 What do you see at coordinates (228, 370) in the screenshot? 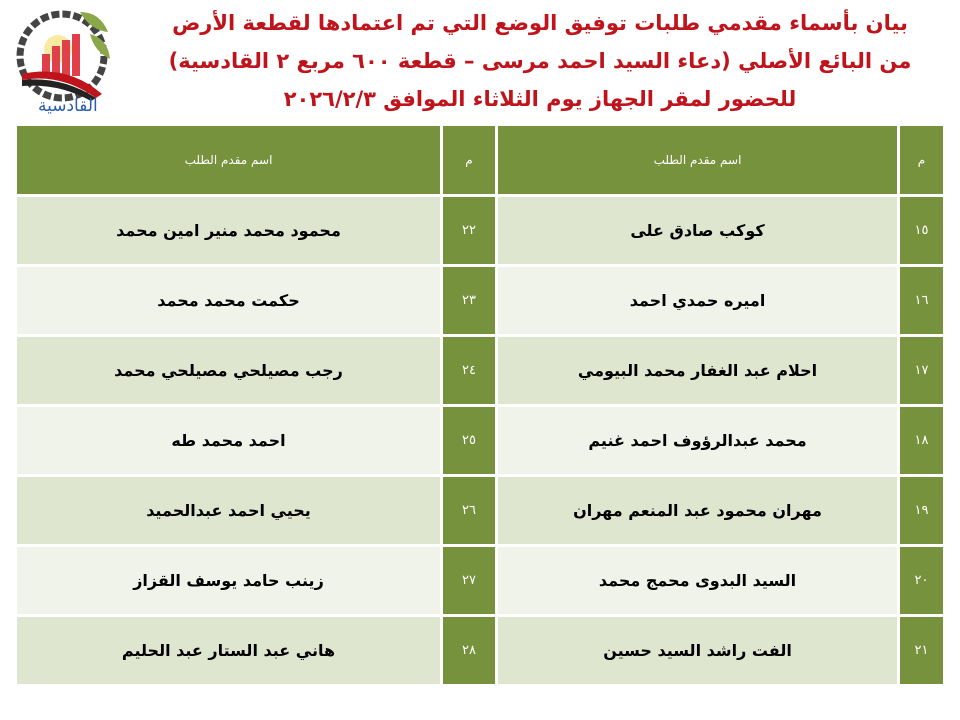
I see `applicant-name: رجب مصيلحي مصيلحي محمد` at bounding box center [228, 370].